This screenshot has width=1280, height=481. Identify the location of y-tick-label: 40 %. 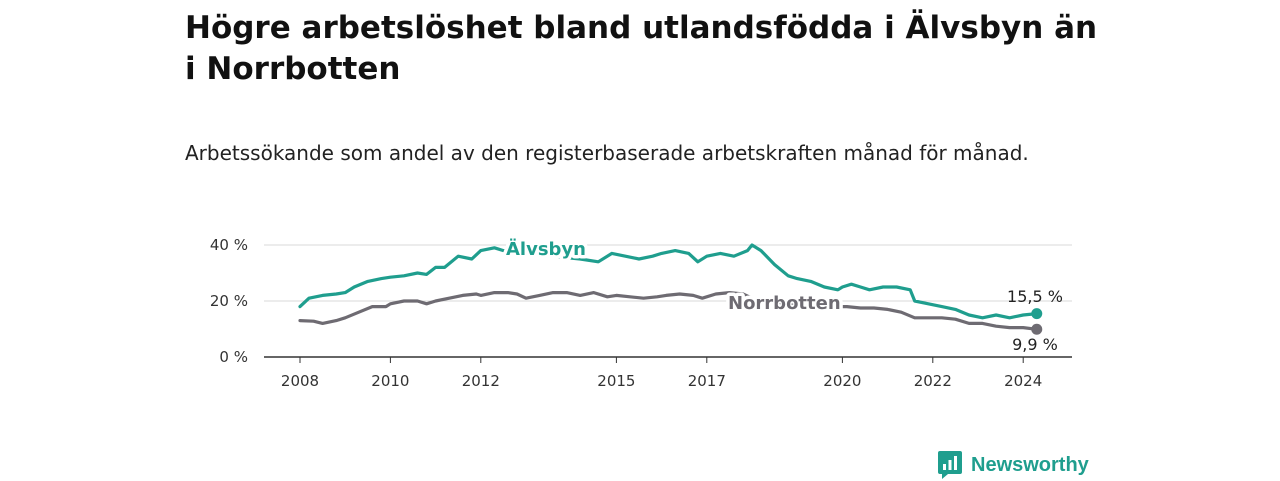
(229, 245).